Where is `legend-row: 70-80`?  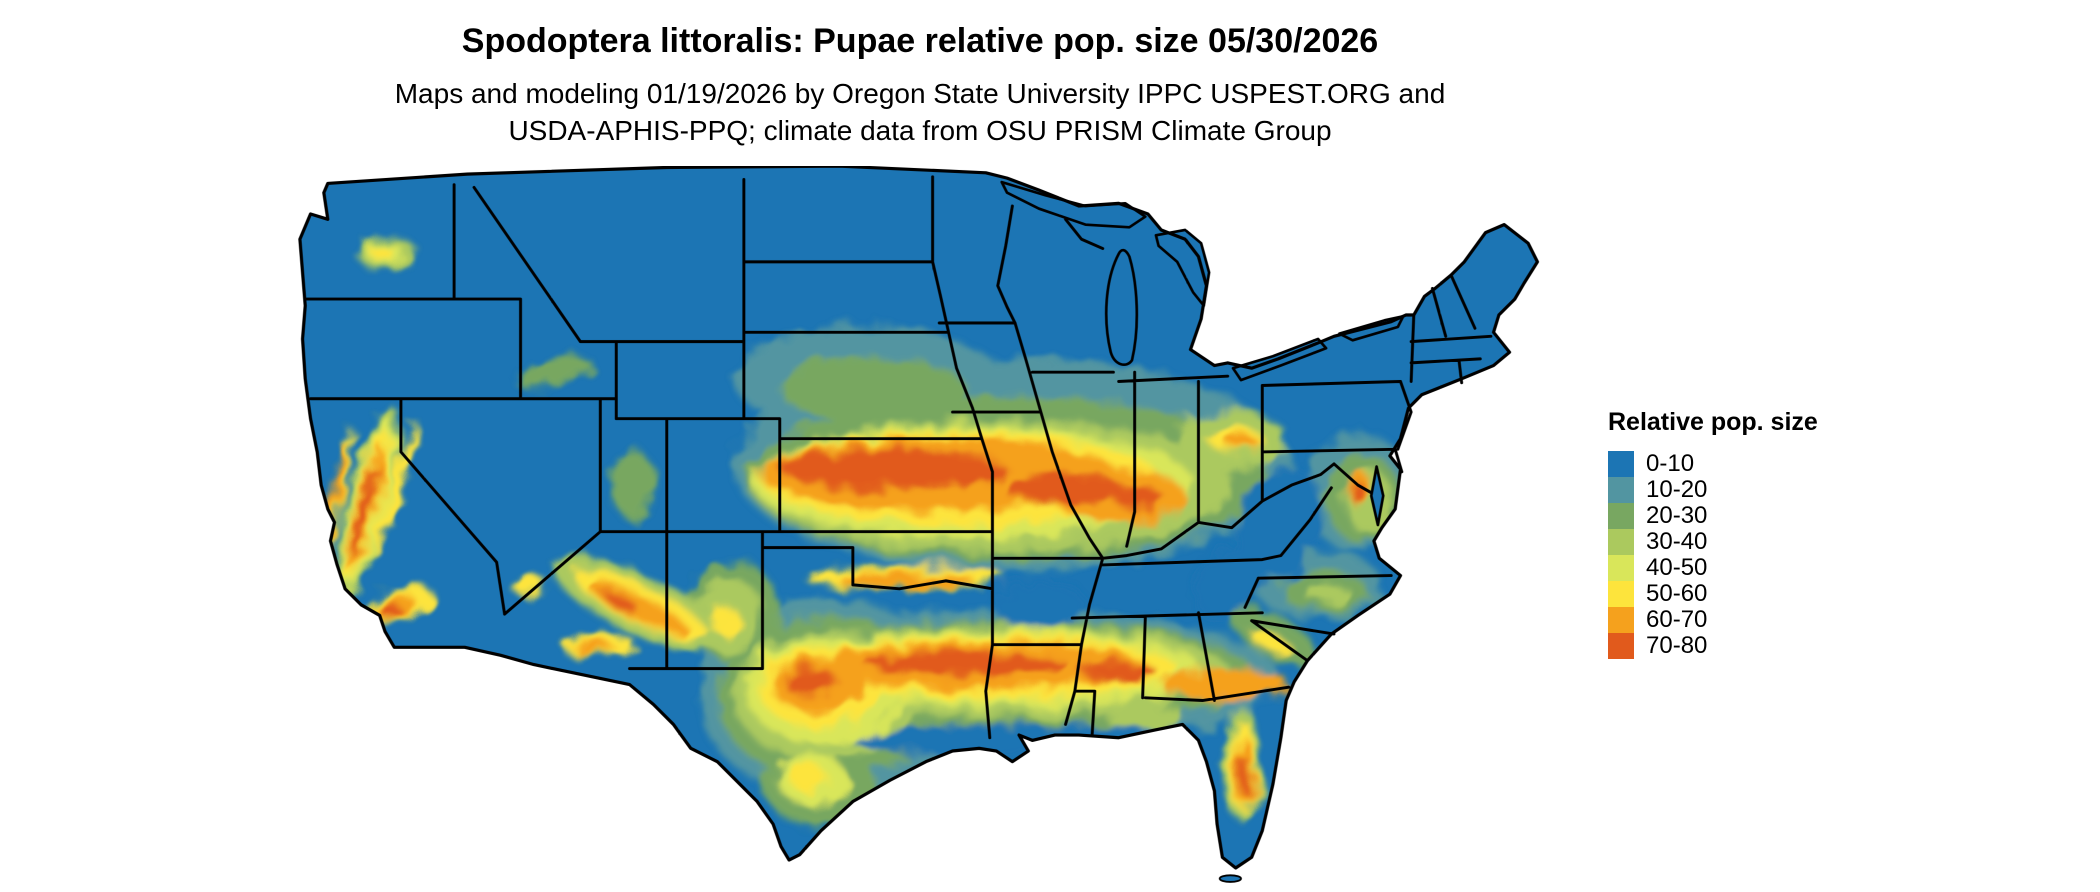 legend-row: 70-80 is located at coordinates (1713, 645).